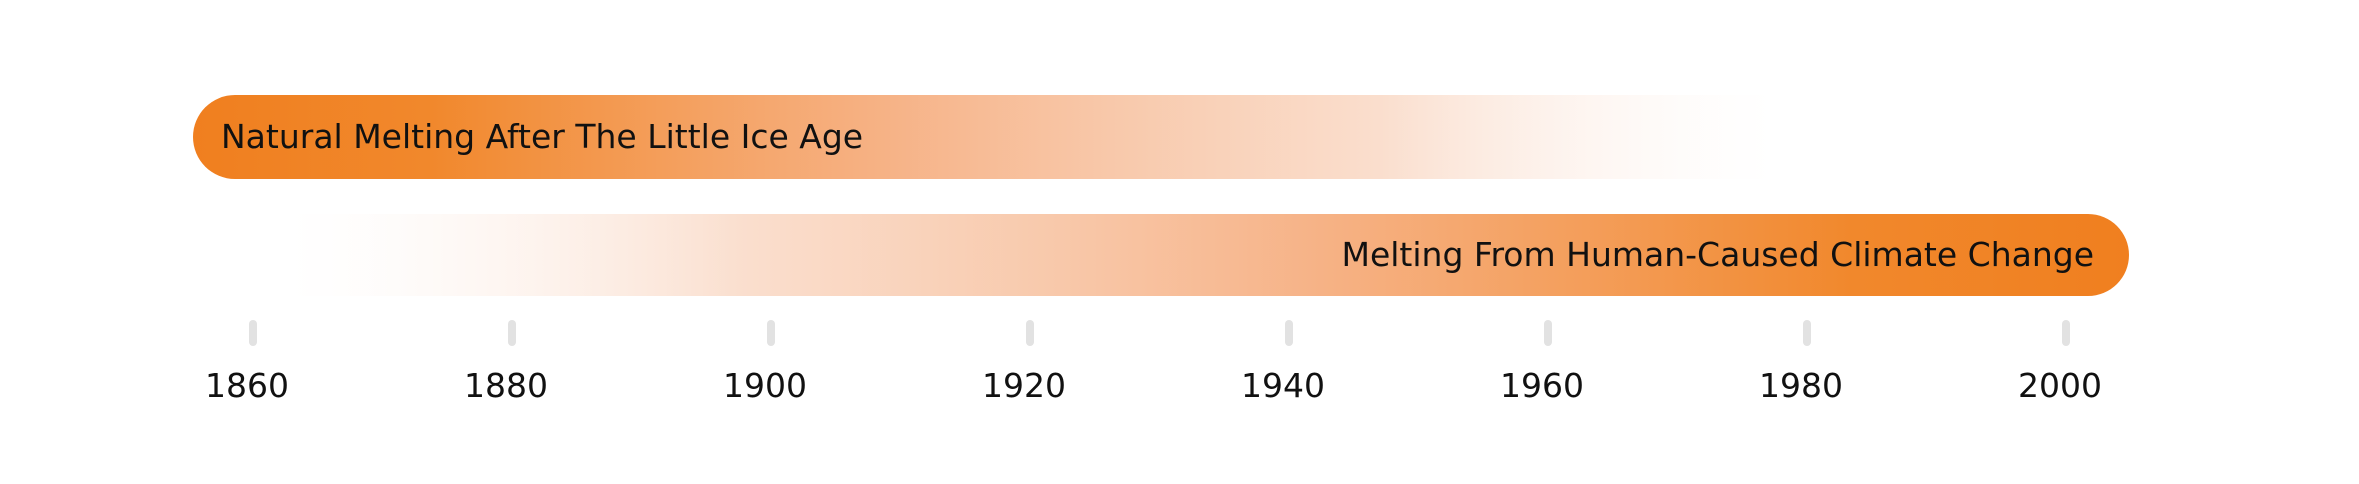 The image size is (2359, 484). I want to click on tick-label: 1920, so click(1024, 385).